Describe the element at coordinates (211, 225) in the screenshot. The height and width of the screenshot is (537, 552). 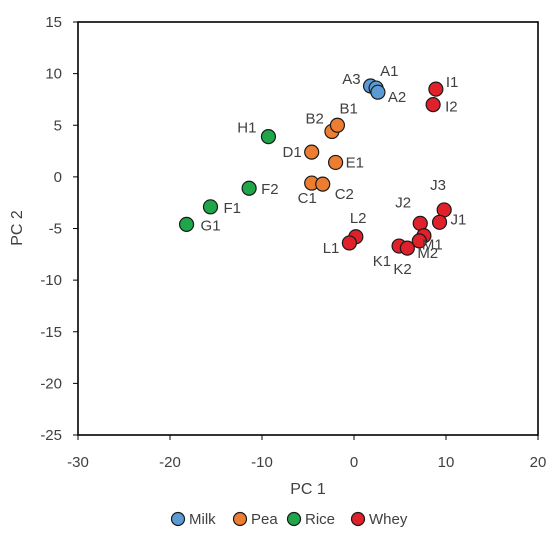
I see `point-label-g1: G1` at that location.